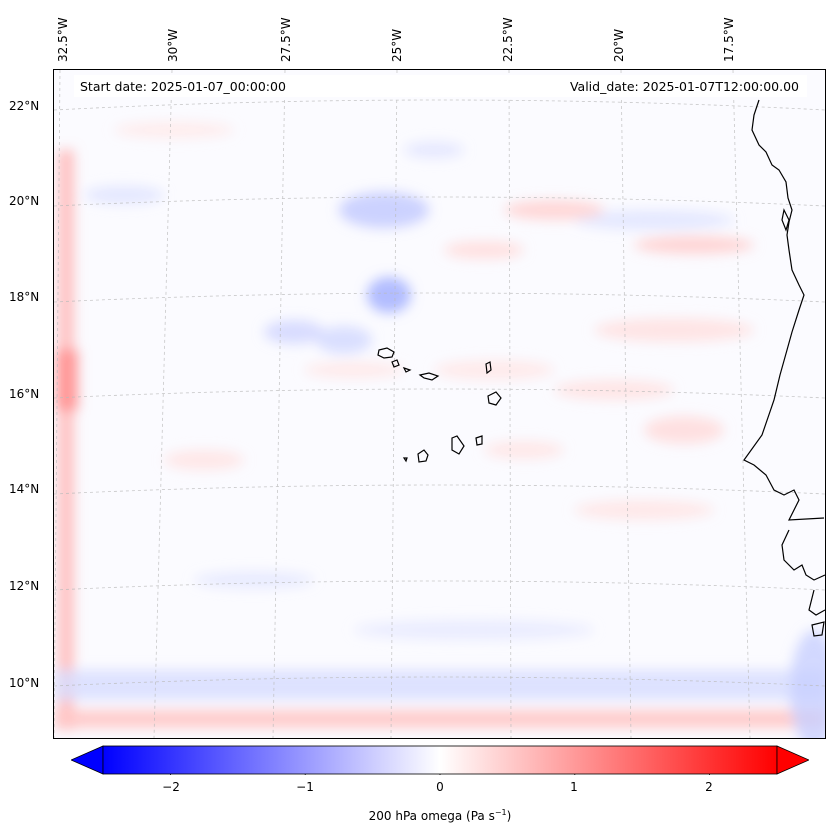  I want to click on info-bar-background, so click(440, 86).